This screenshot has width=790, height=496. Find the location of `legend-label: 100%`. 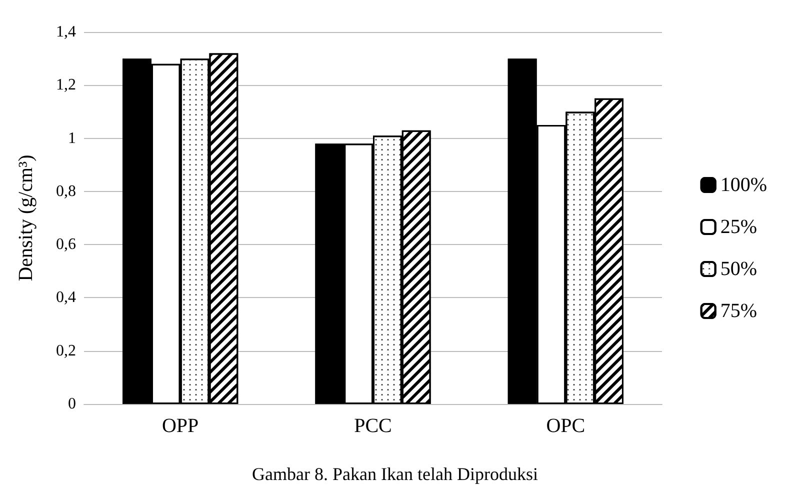

legend-label: 100% is located at coordinates (744, 185).